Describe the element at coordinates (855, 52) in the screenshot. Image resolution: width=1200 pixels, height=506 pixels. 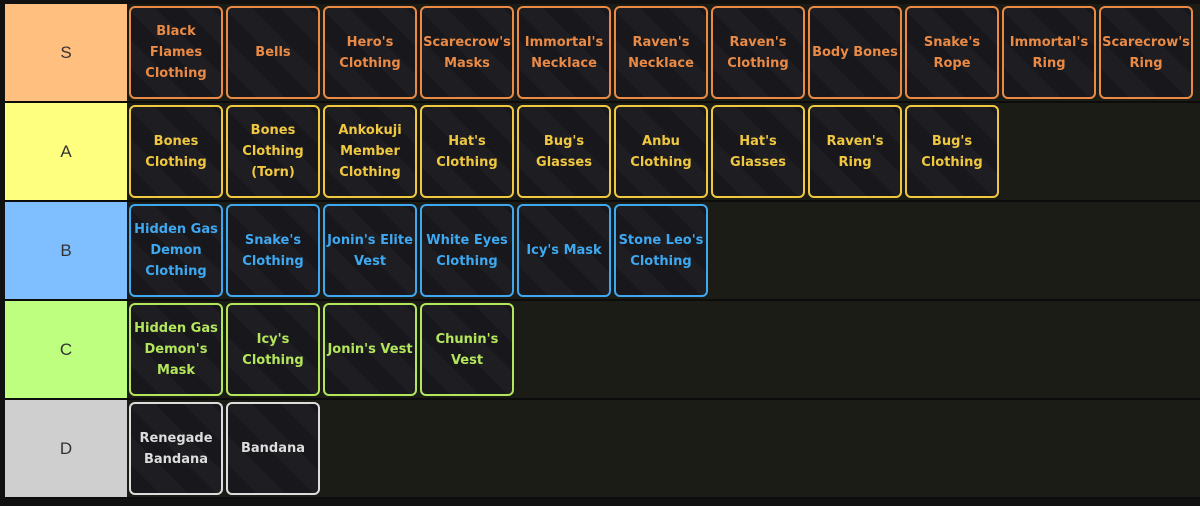
I see `tier-item: Body Bones` at that location.